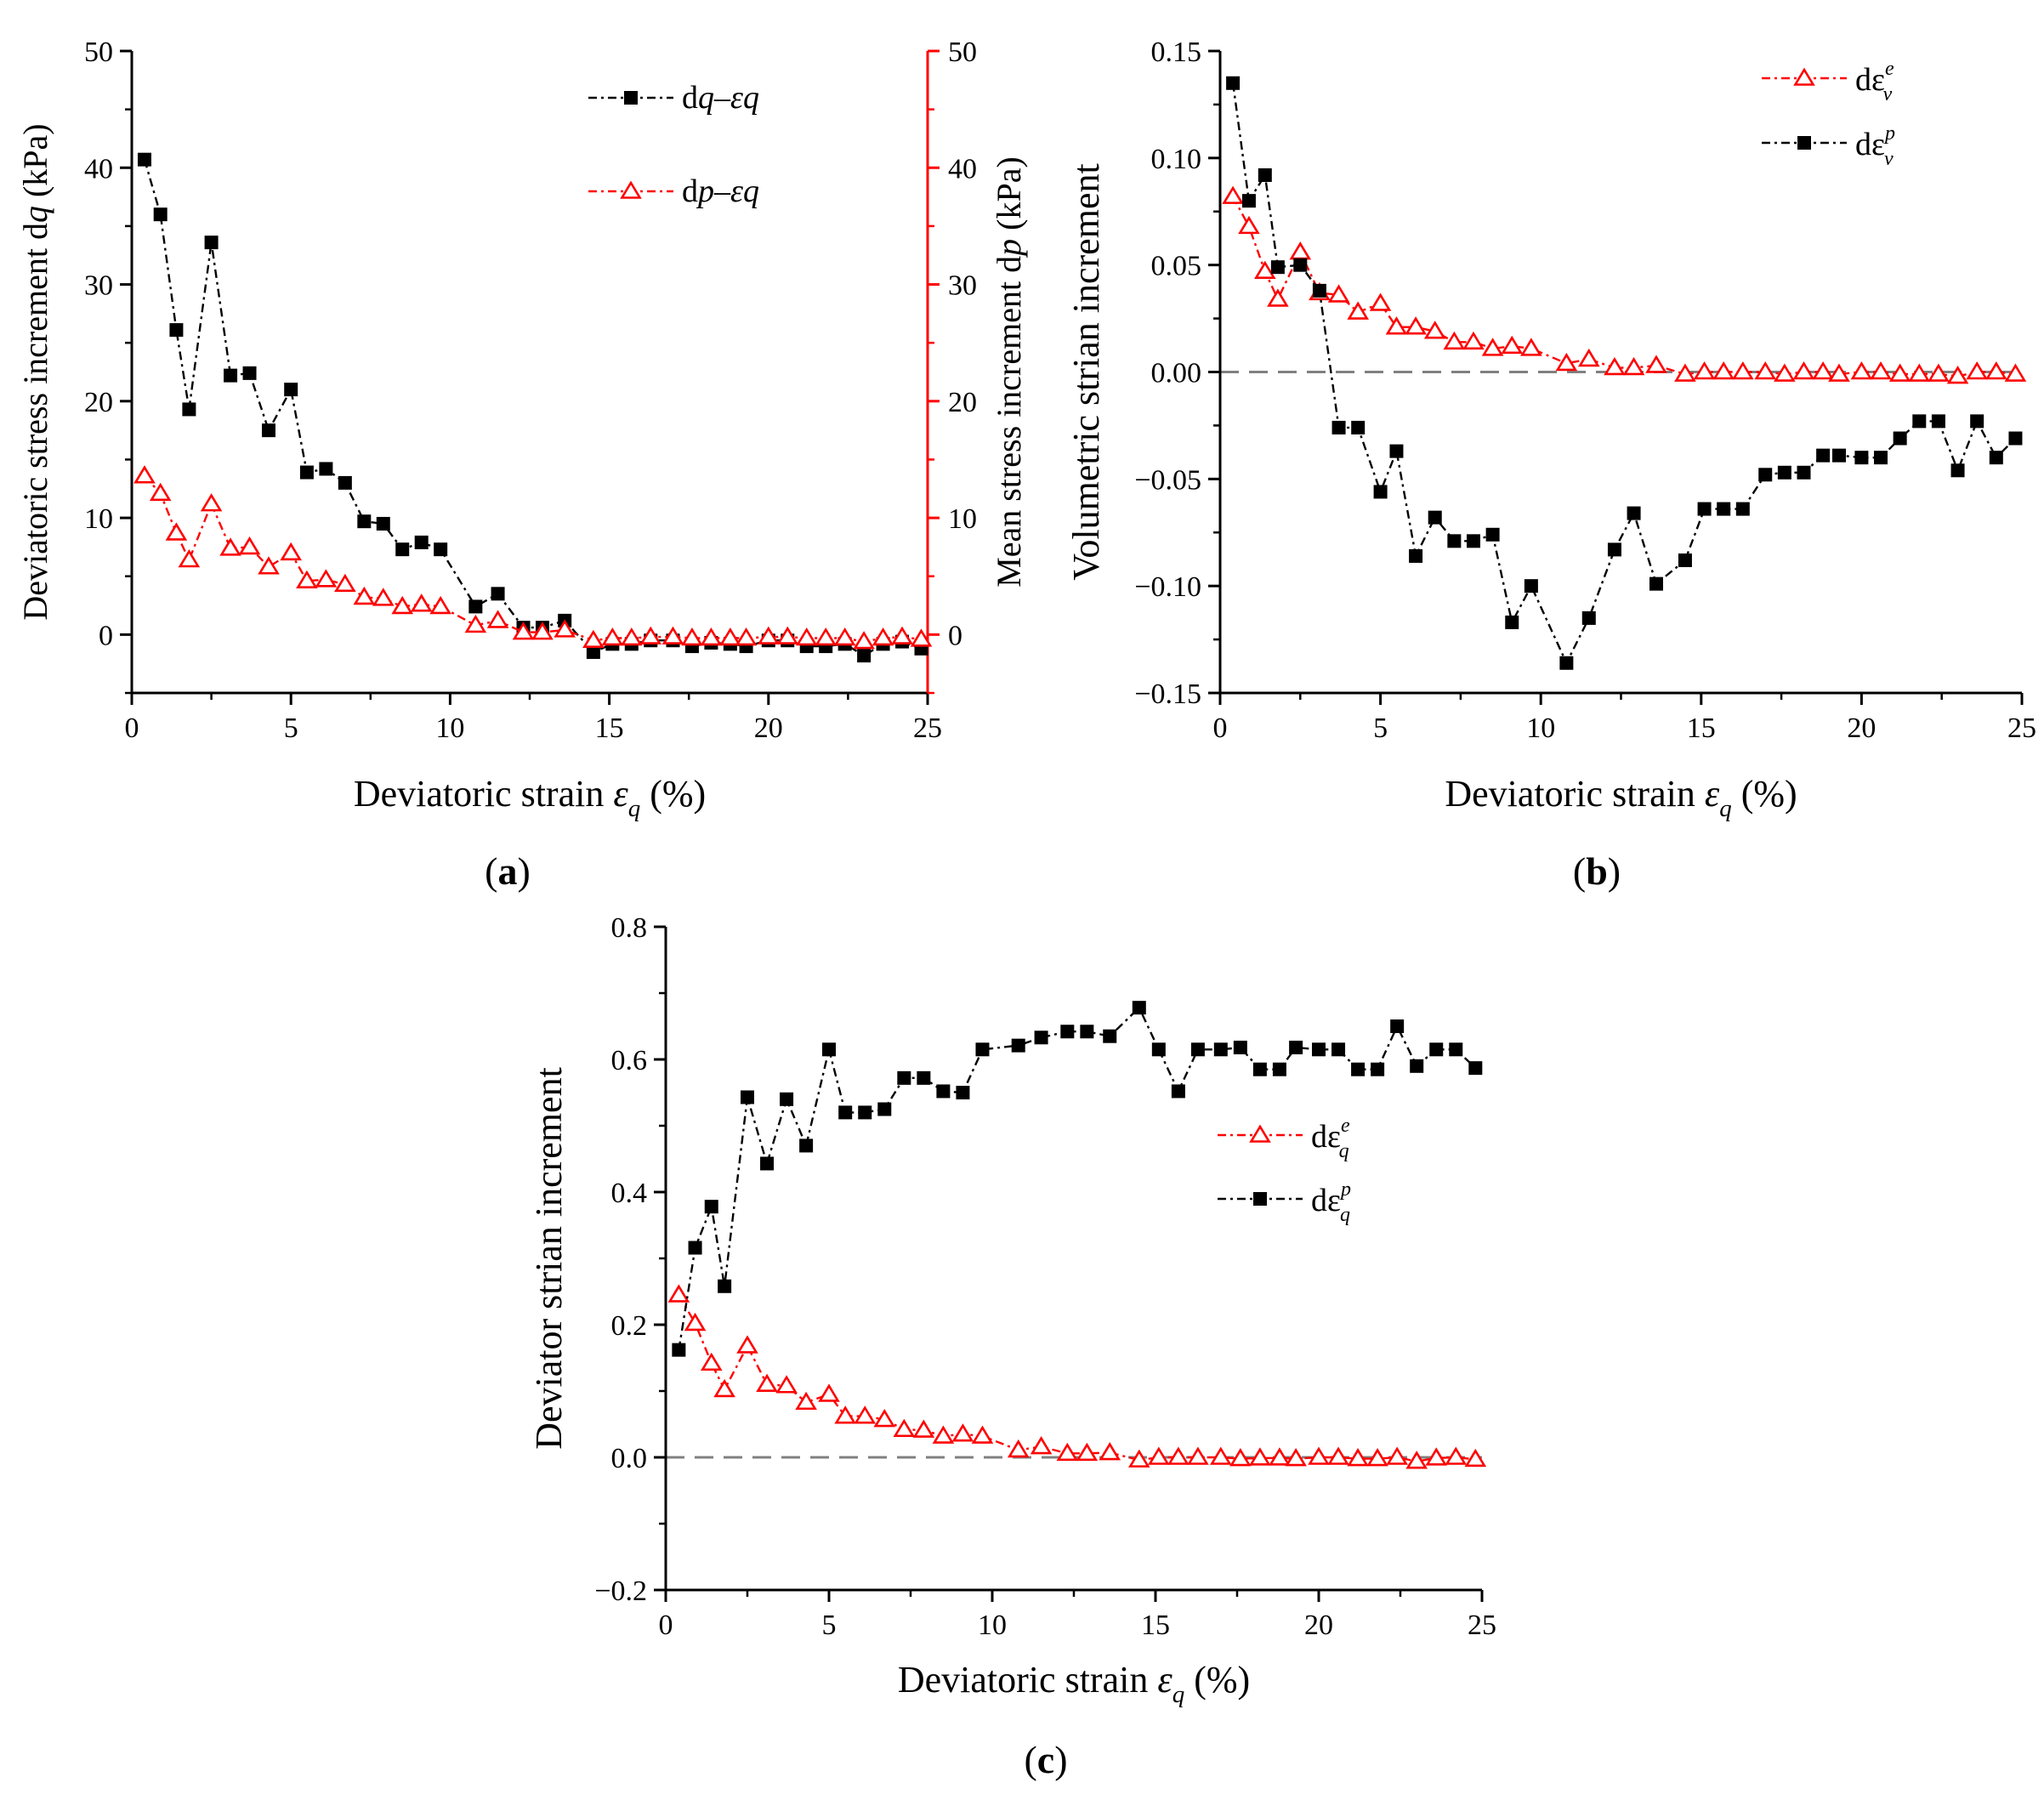 Image resolution: width=2044 pixels, height=1800 pixels. Describe the element at coordinates (955, 635) in the screenshot. I see `y-right-tick-label: 0` at that location.